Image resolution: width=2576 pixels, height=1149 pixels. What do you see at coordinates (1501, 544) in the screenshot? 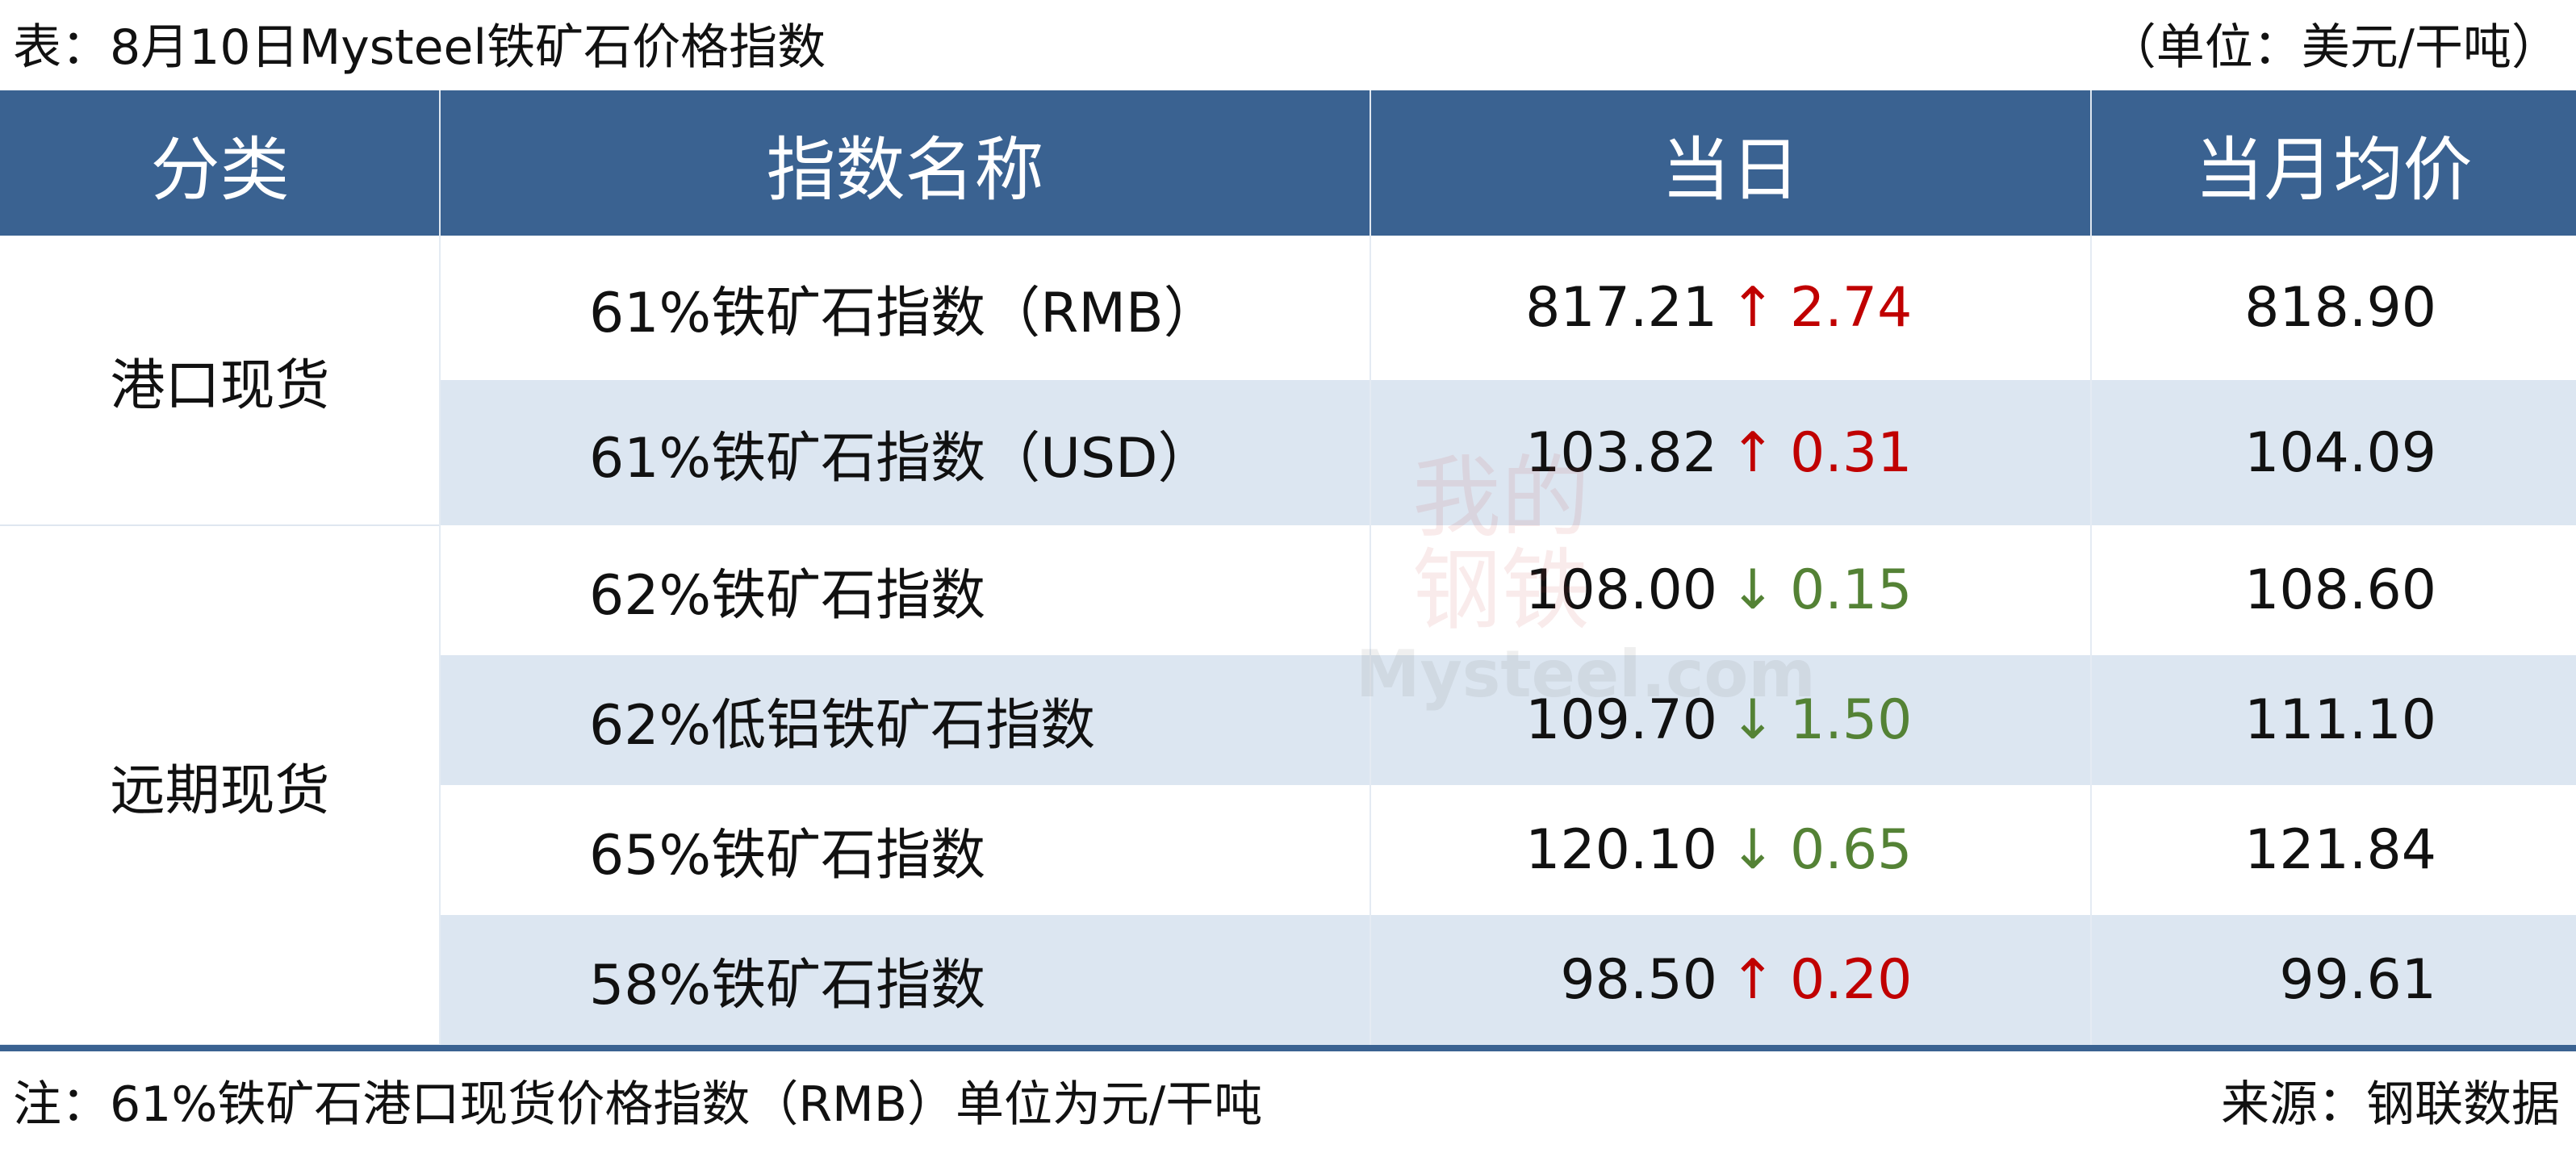
I see `watermark-logo: 我的钢铁` at bounding box center [1501, 544].